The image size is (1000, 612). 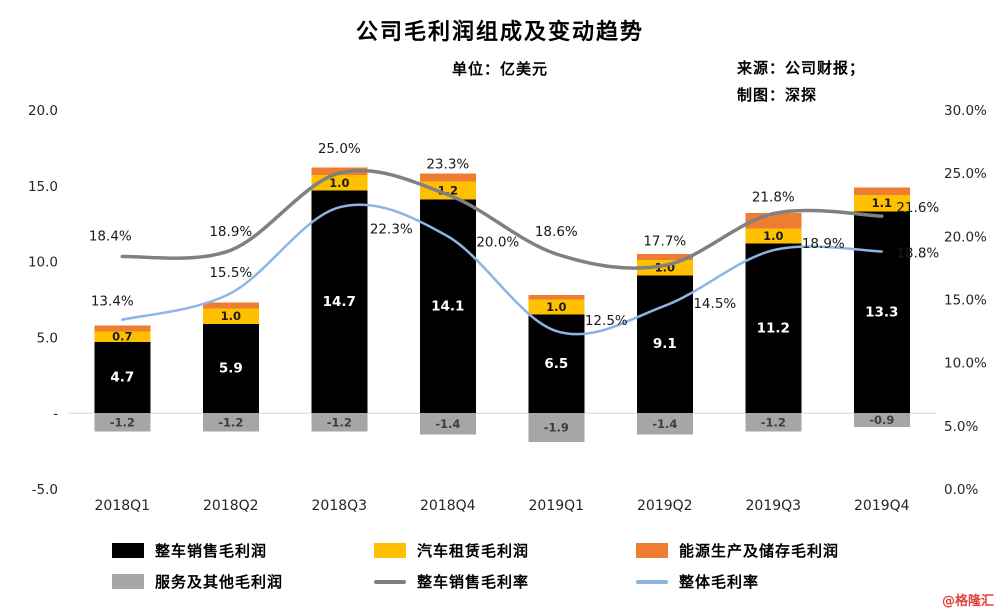 I want to click on line-data-label: 18.4%, so click(x=110, y=237).